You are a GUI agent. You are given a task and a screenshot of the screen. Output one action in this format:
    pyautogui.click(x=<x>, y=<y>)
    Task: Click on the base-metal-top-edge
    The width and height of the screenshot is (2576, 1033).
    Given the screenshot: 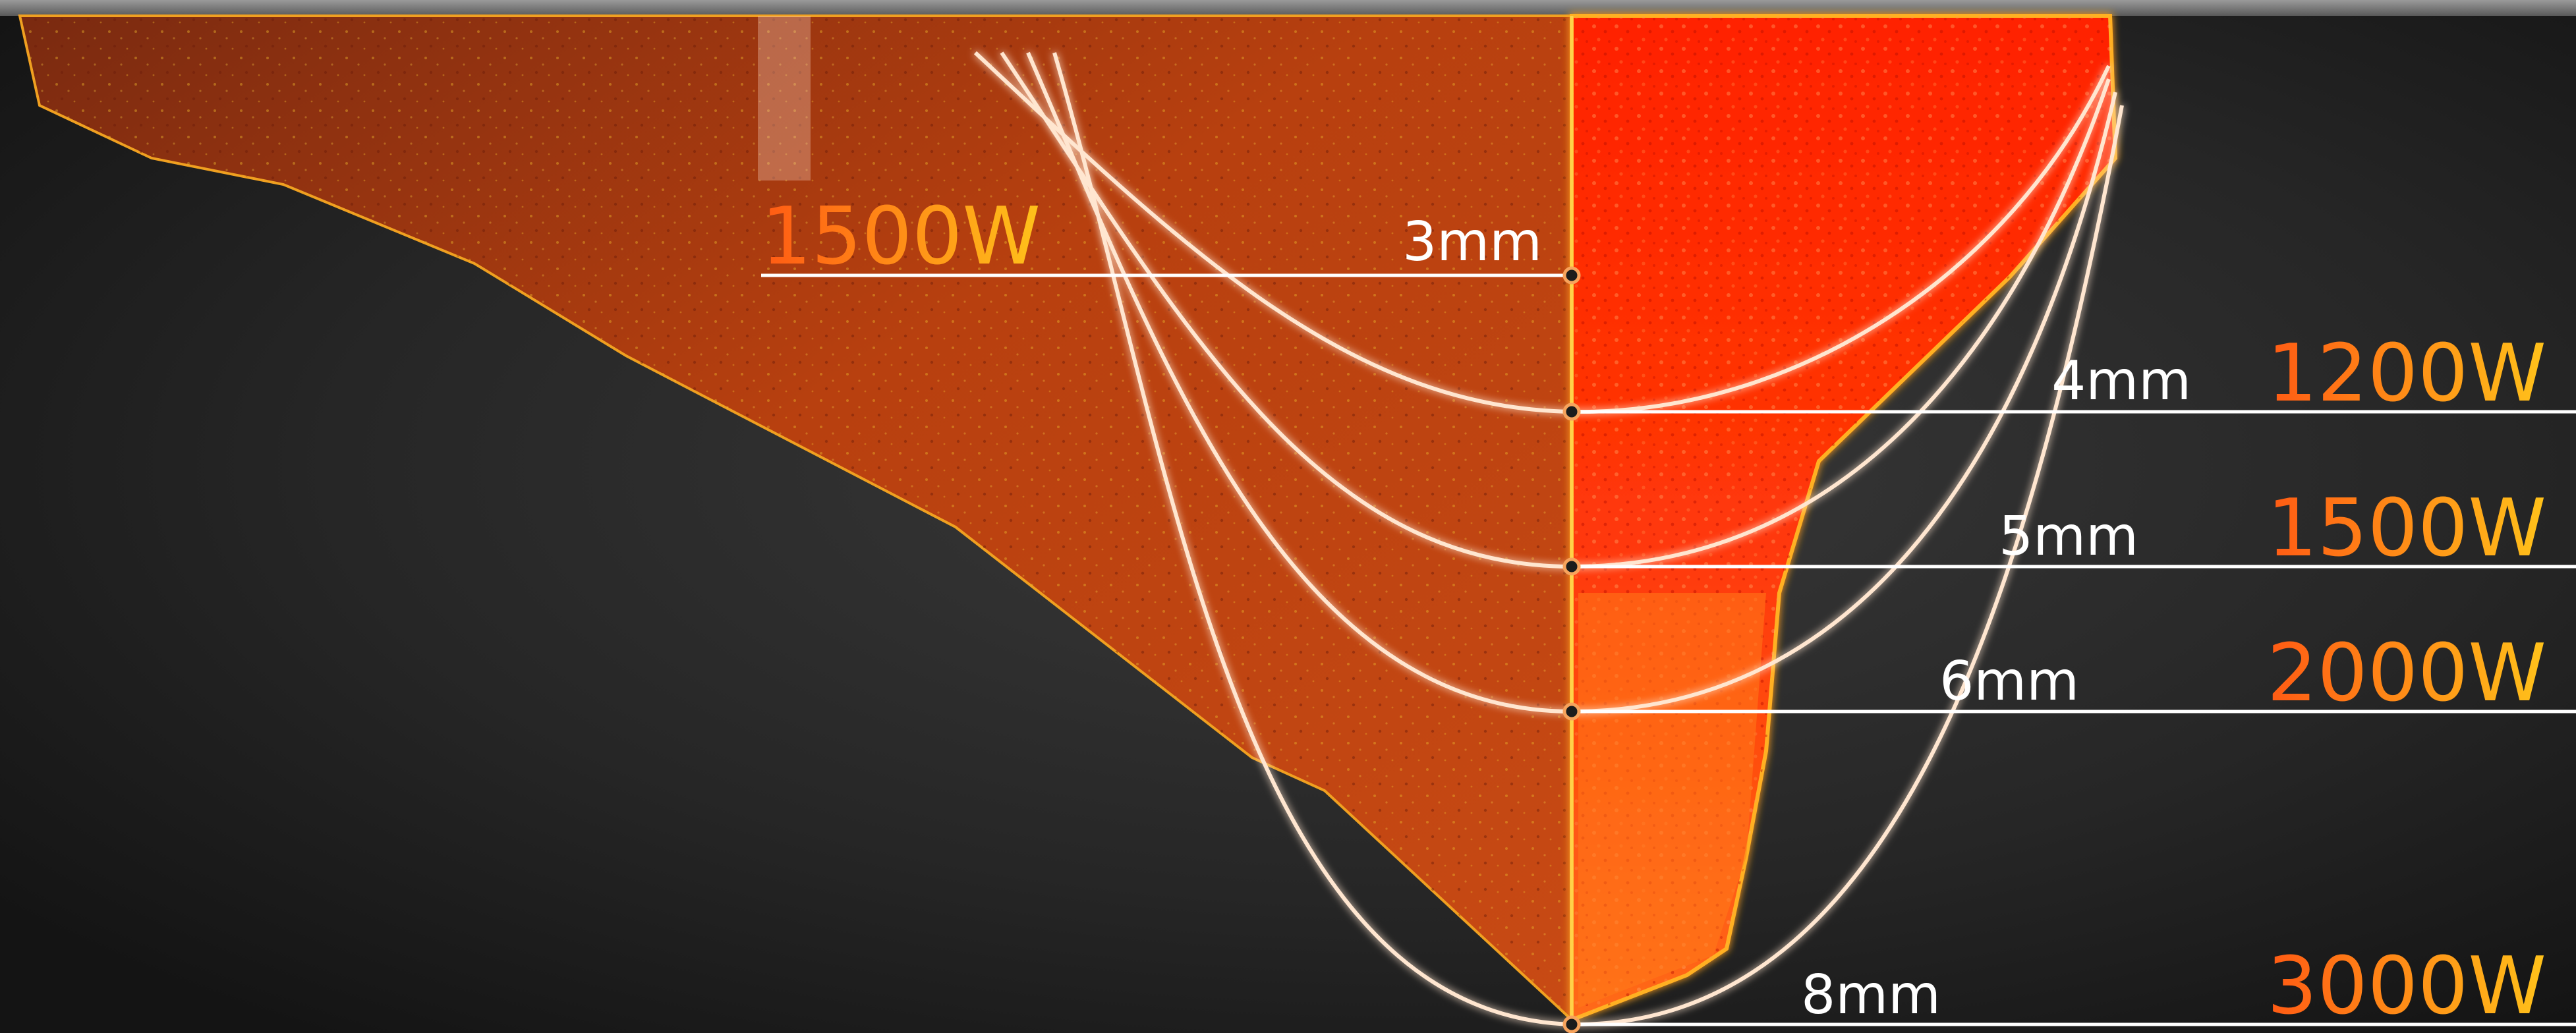 What is the action you would take?
    pyautogui.click(x=1288, y=8)
    